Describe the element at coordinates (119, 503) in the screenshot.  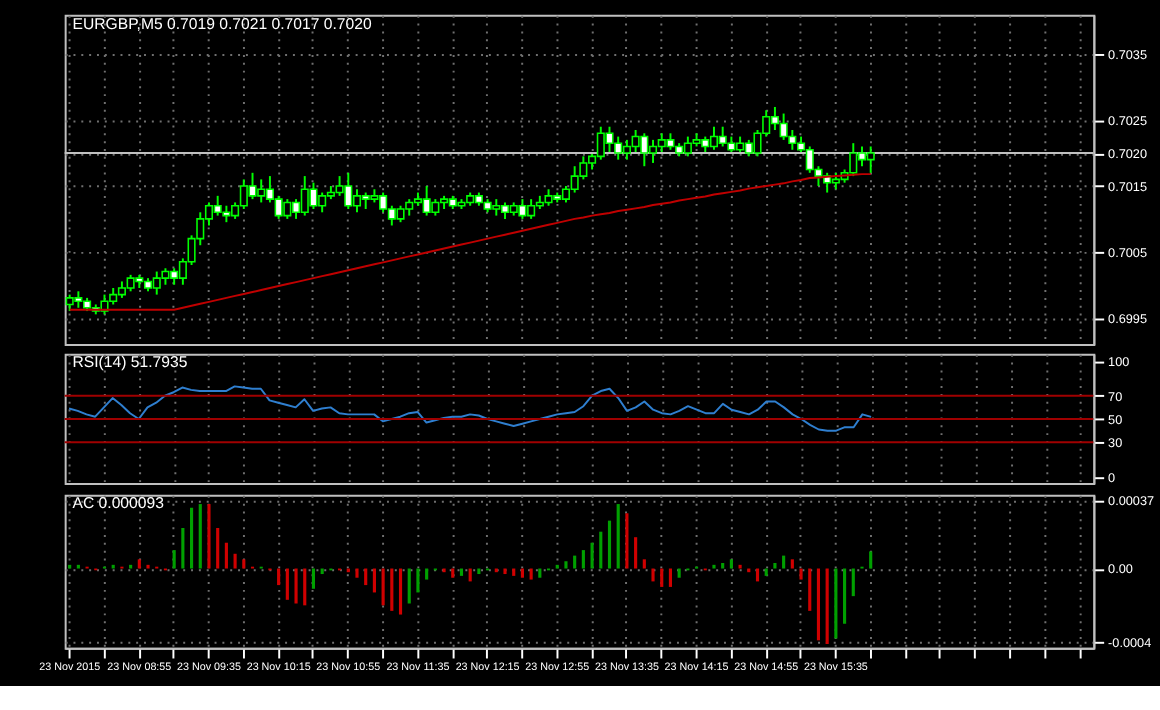
I see `chart-title: AC 0.000093` at that location.